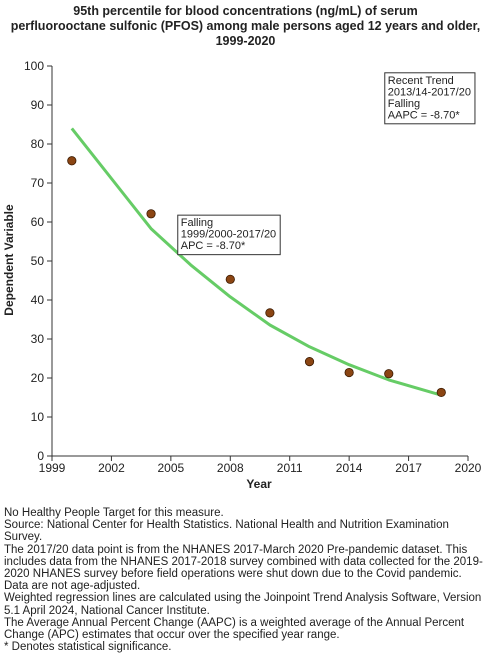  Describe the element at coordinates (38, 105) in the screenshot. I see `y-tick-label: 90` at that location.